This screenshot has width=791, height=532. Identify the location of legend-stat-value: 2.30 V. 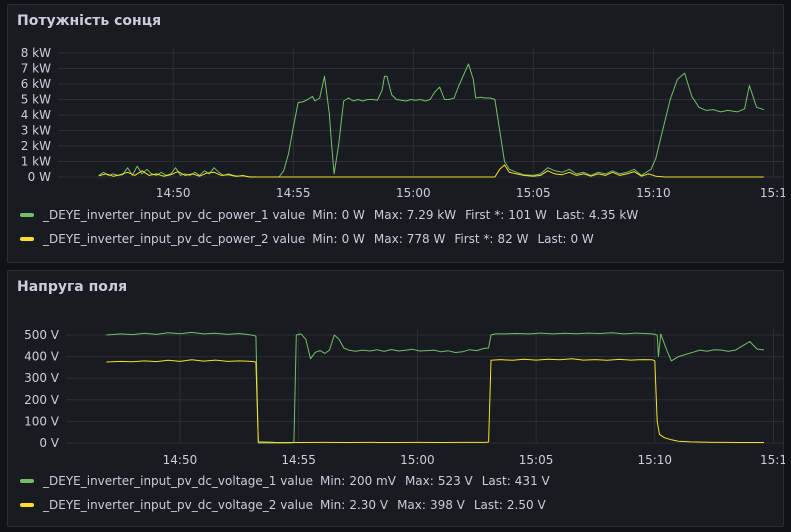
(369, 505).